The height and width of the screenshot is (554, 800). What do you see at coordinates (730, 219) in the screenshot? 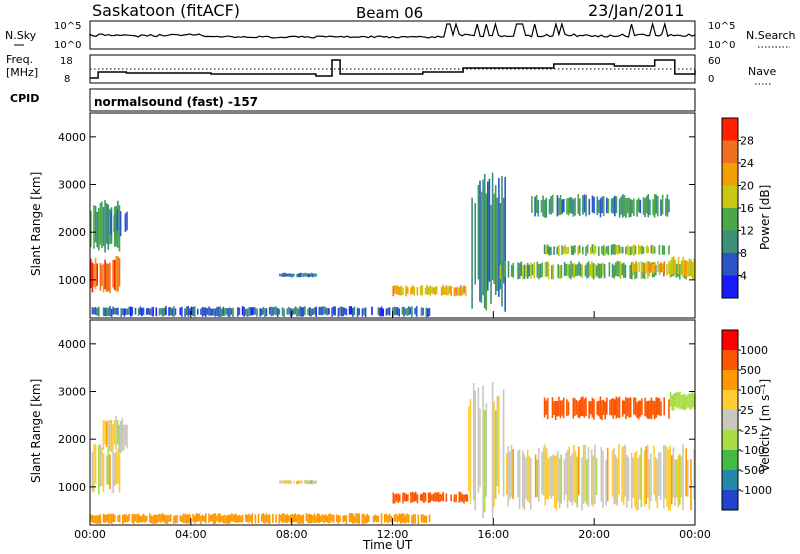
I see `colorbar-swatch` at bounding box center [730, 219].